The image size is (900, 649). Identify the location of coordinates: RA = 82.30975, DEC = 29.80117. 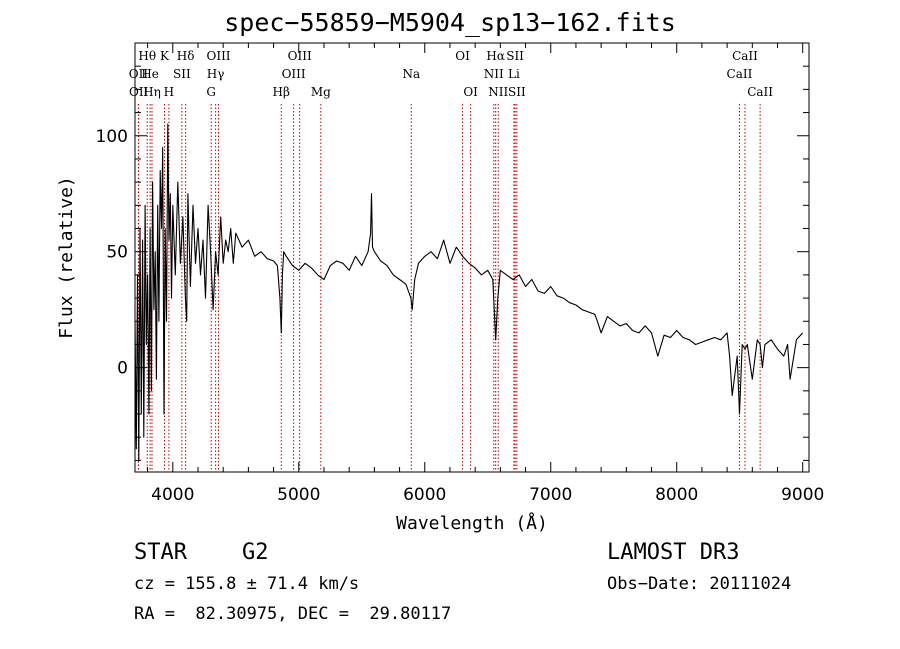
(293, 614).